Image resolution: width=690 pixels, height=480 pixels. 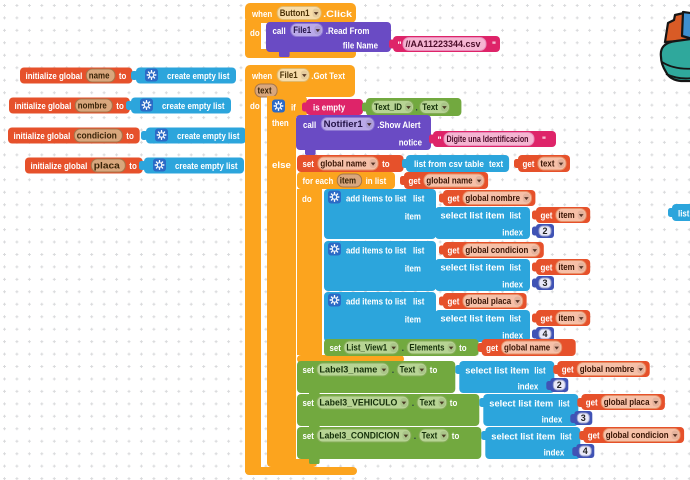 What do you see at coordinates (388, 107) in the screenshot?
I see `svg-text: Text_ID` at bounding box center [388, 107].